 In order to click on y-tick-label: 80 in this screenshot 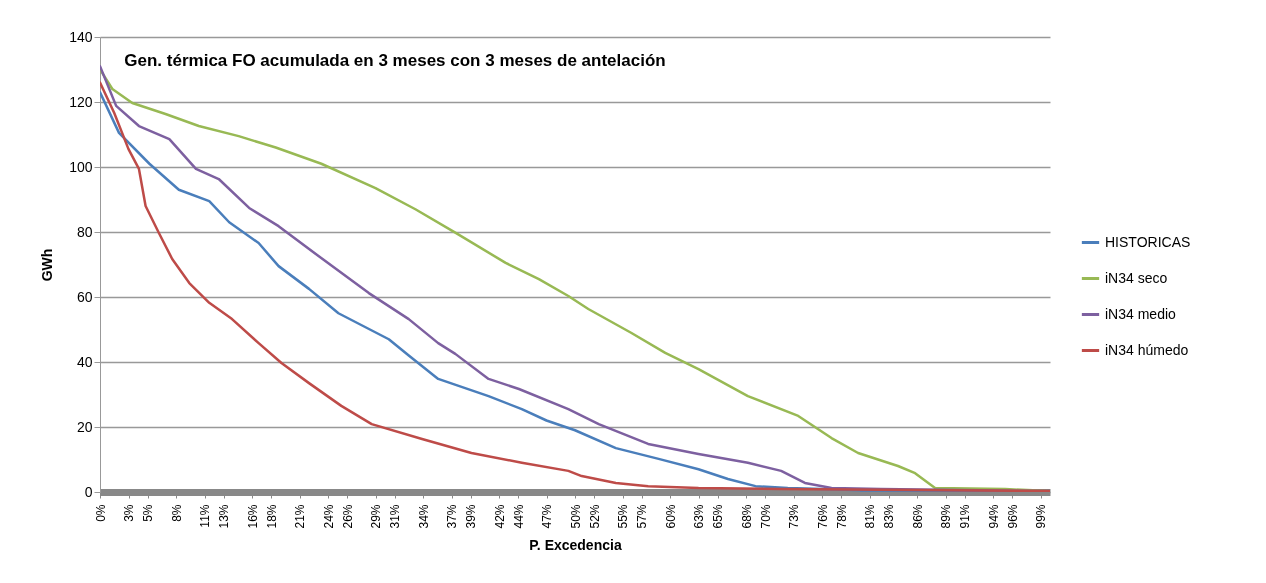, I will do `click(84, 231)`.